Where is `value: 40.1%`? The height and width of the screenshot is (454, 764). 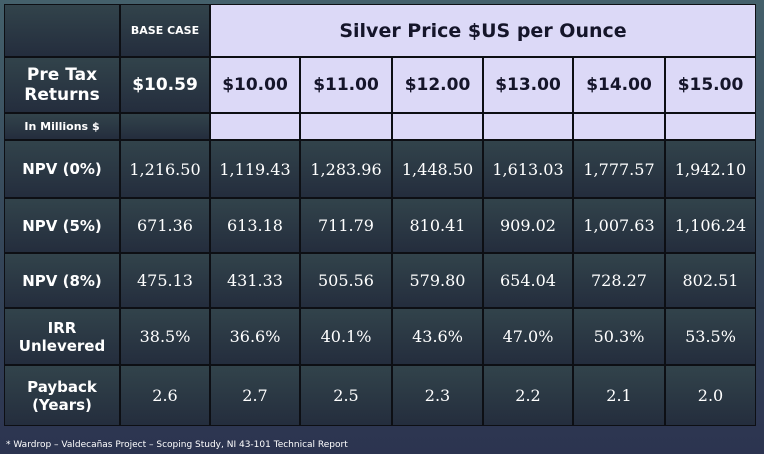
value: 40.1% is located at coordinates (346, 336).